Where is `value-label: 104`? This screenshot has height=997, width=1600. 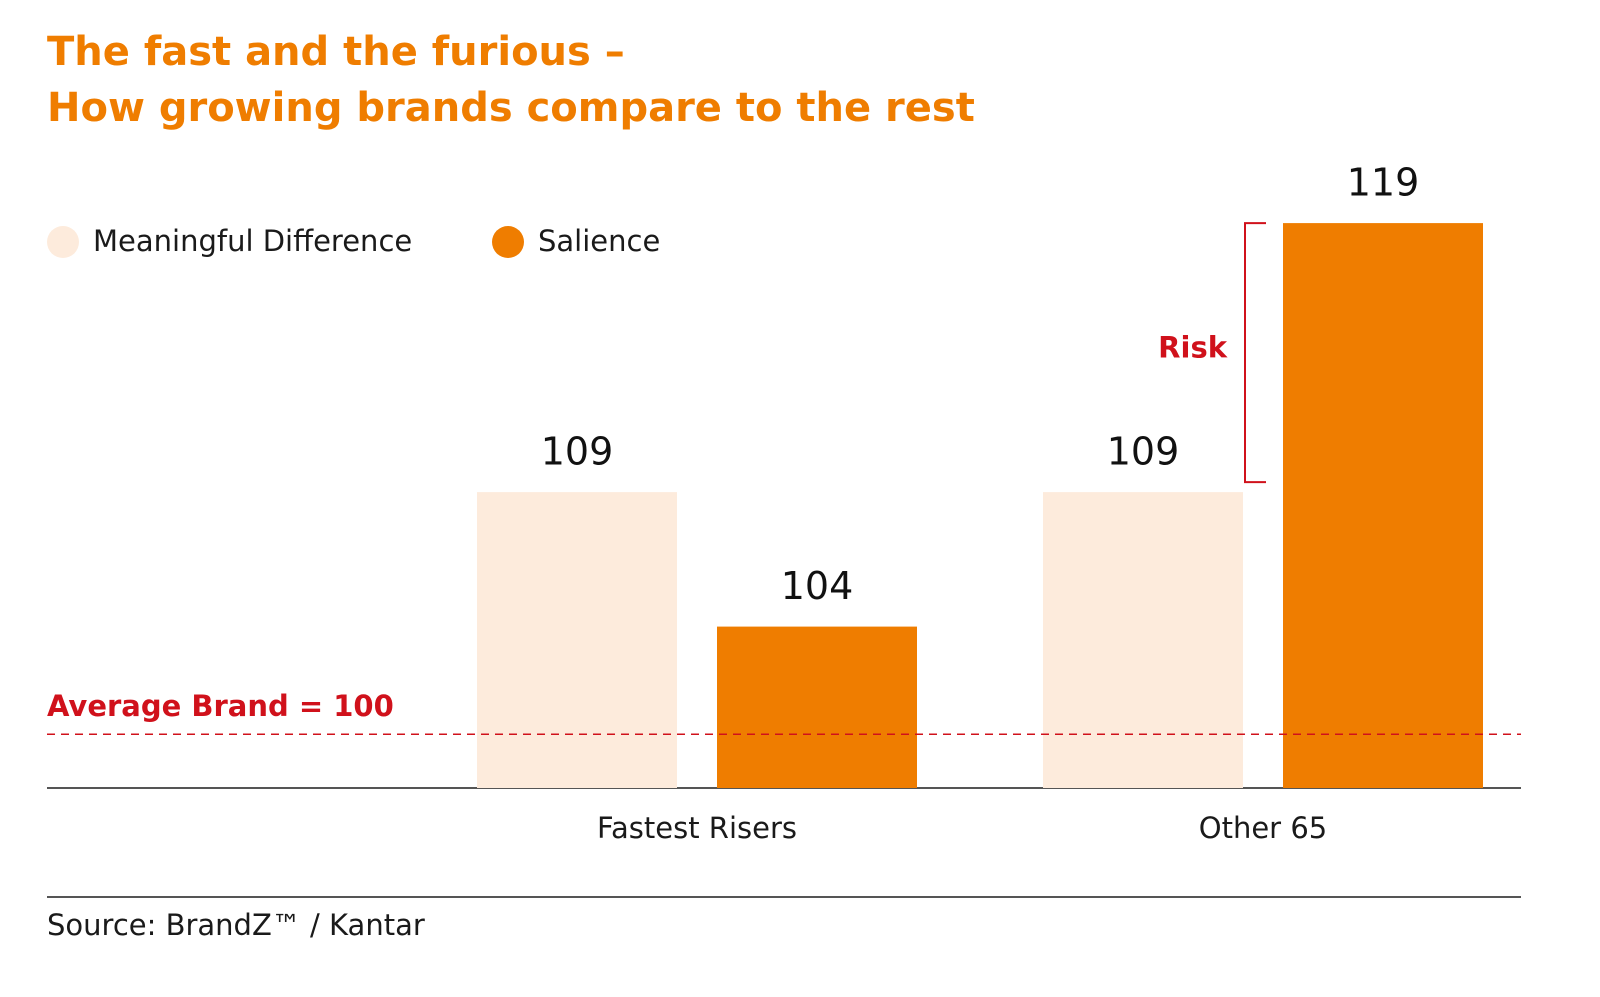 value-label: 104 is located at coordinates (817, 586).